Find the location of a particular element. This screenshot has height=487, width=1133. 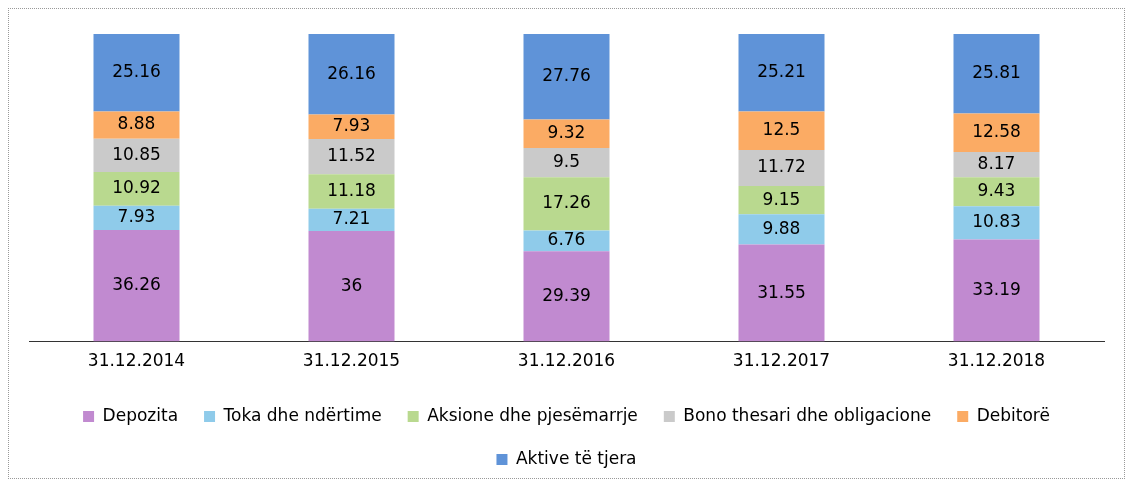

x-tick-label: 31.12.2014 is located at coordinates (136, 360).